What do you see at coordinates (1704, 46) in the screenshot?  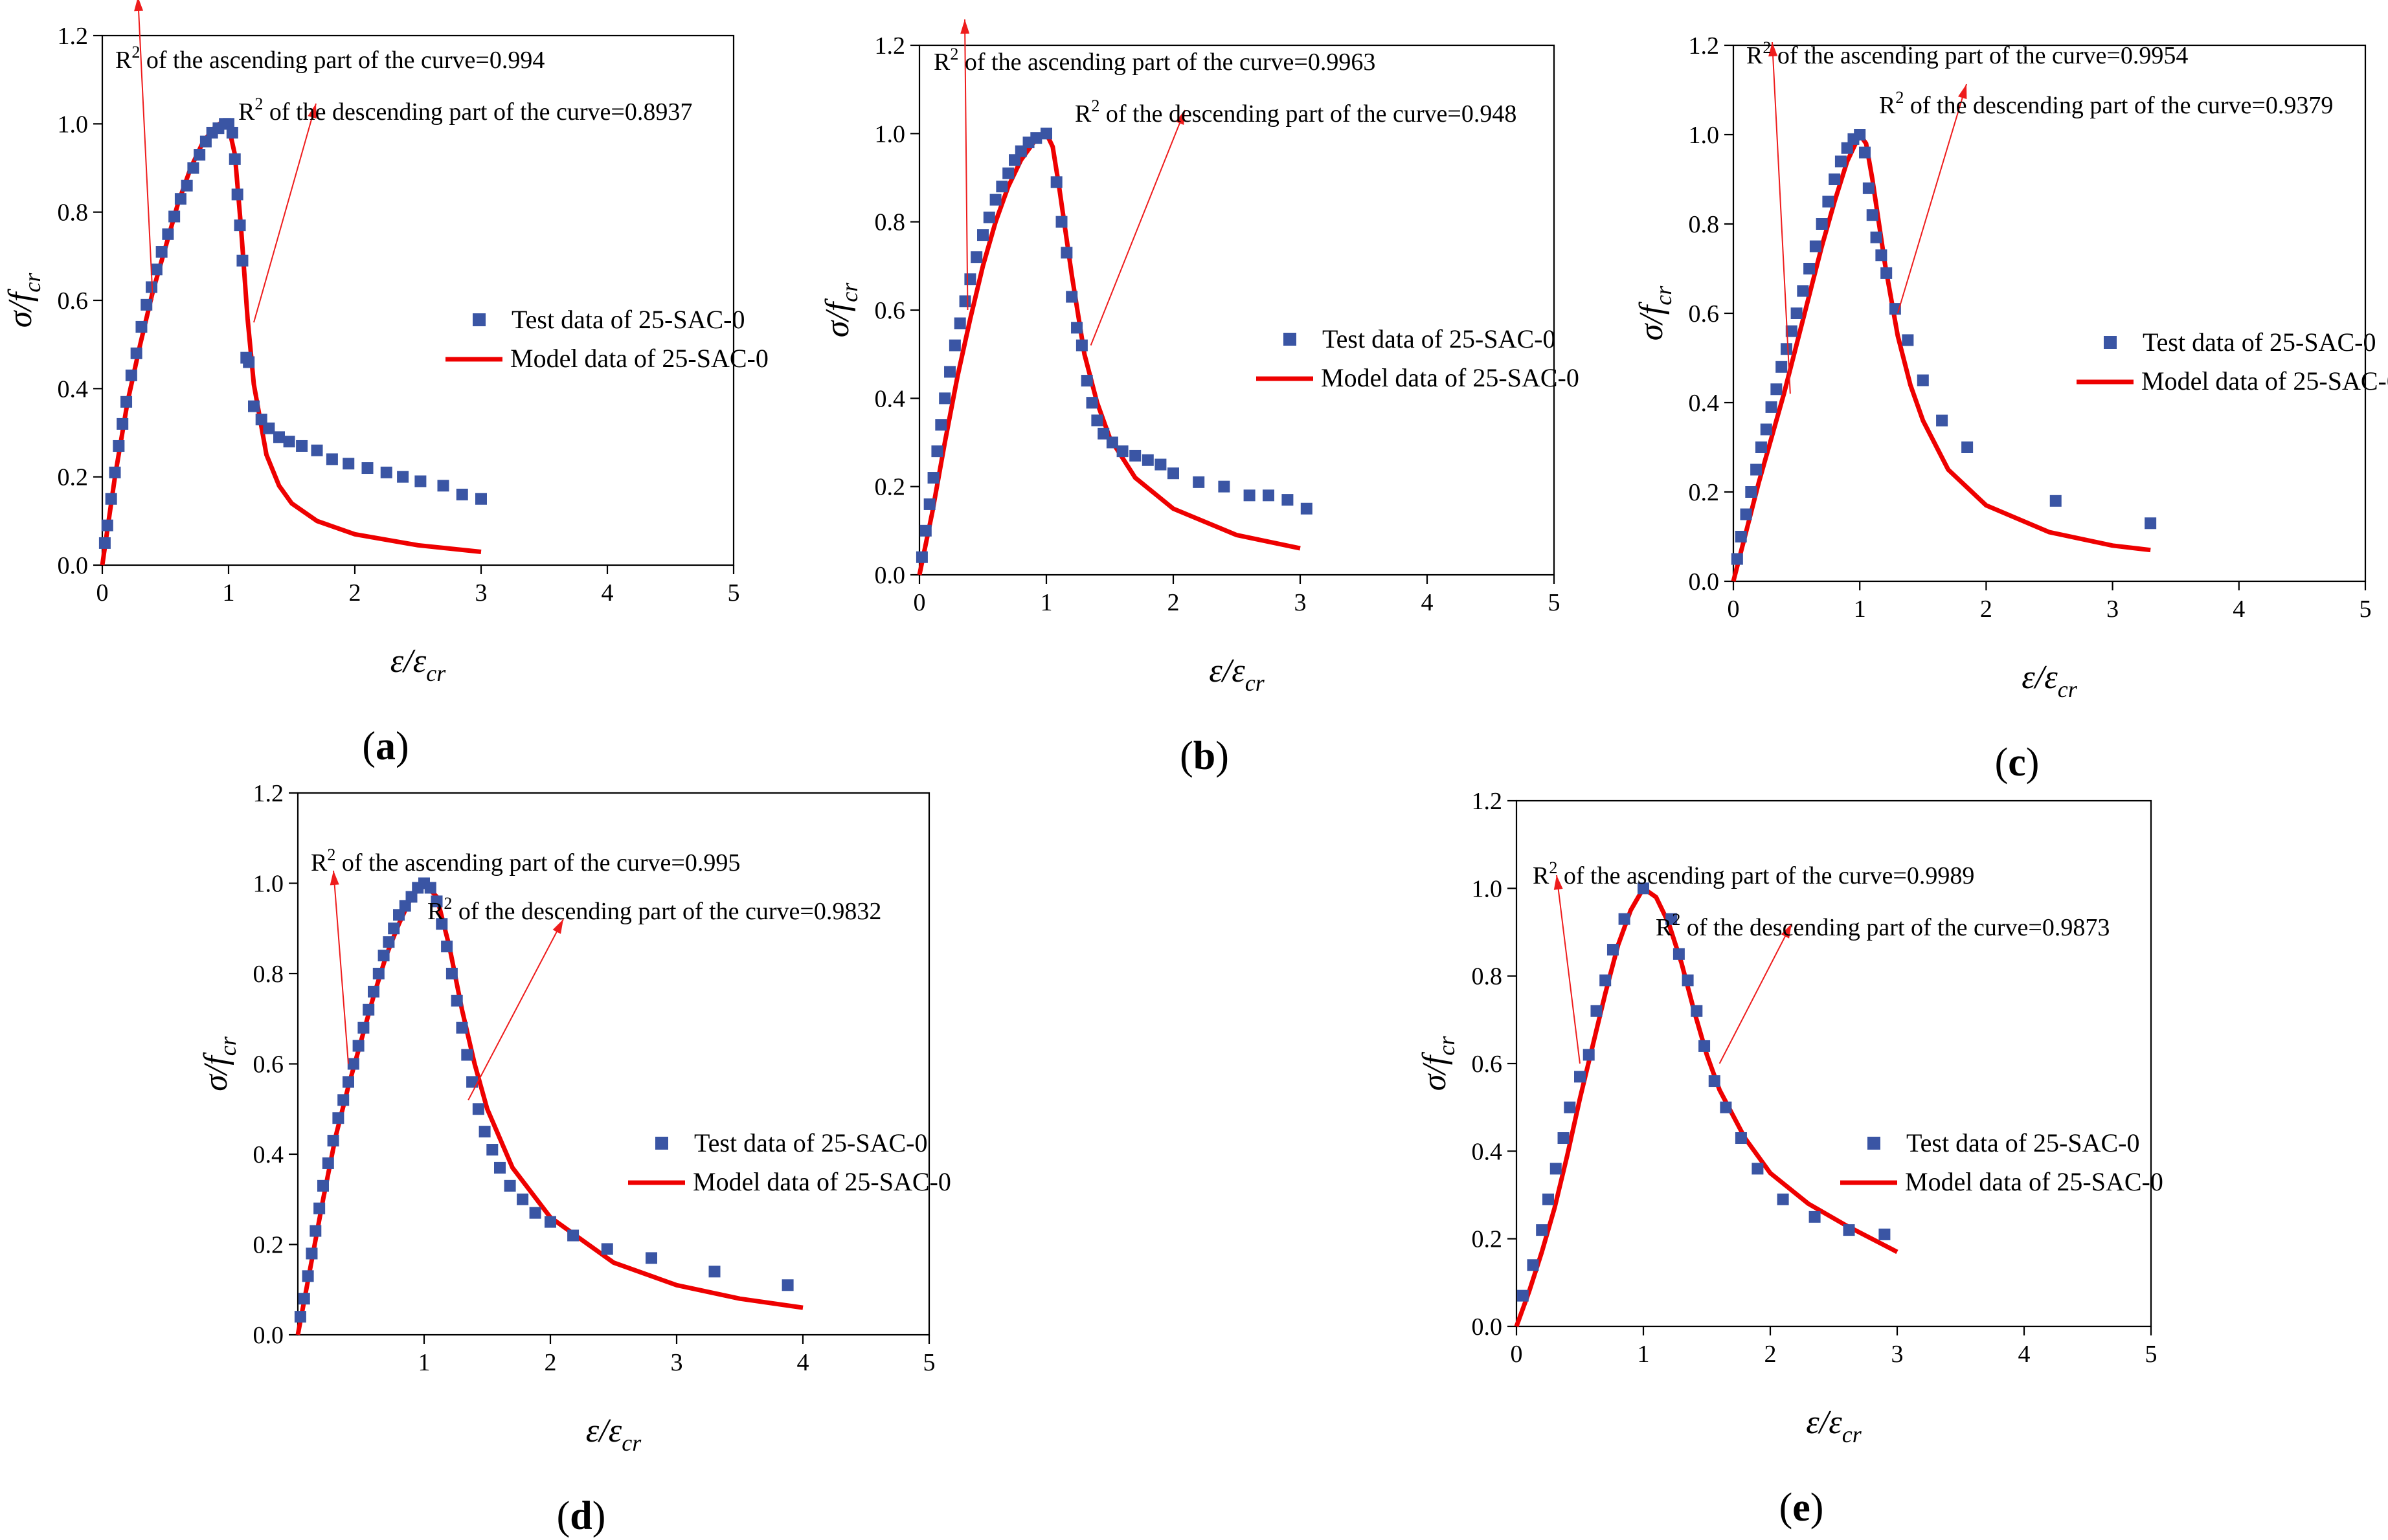 I see `y-tick-label: 1.2` at bounding box center [1704, 46].